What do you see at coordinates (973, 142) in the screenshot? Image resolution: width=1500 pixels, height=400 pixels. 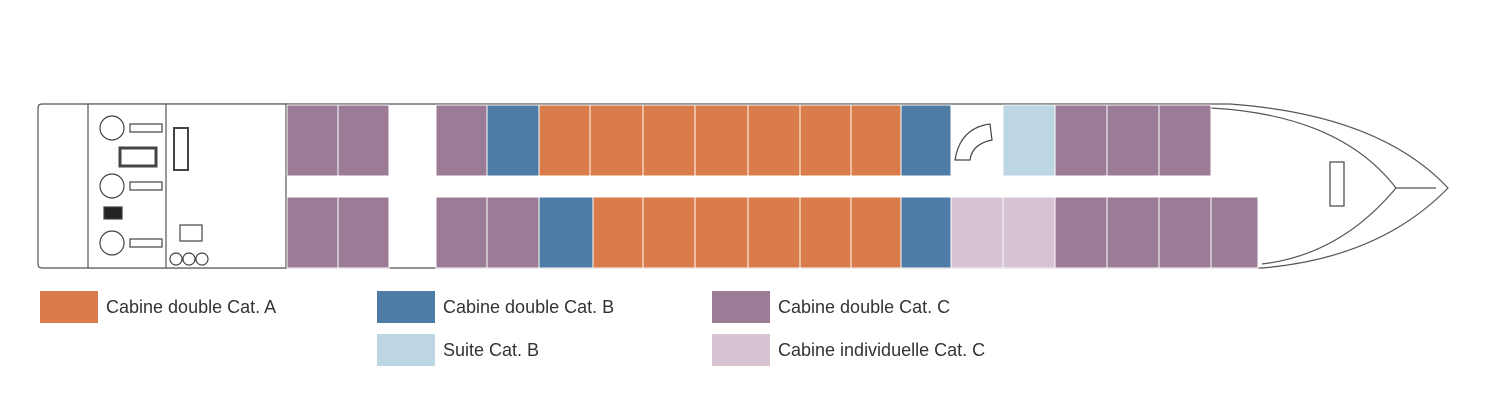 I see `staircase` at bounding box center [973, 142].